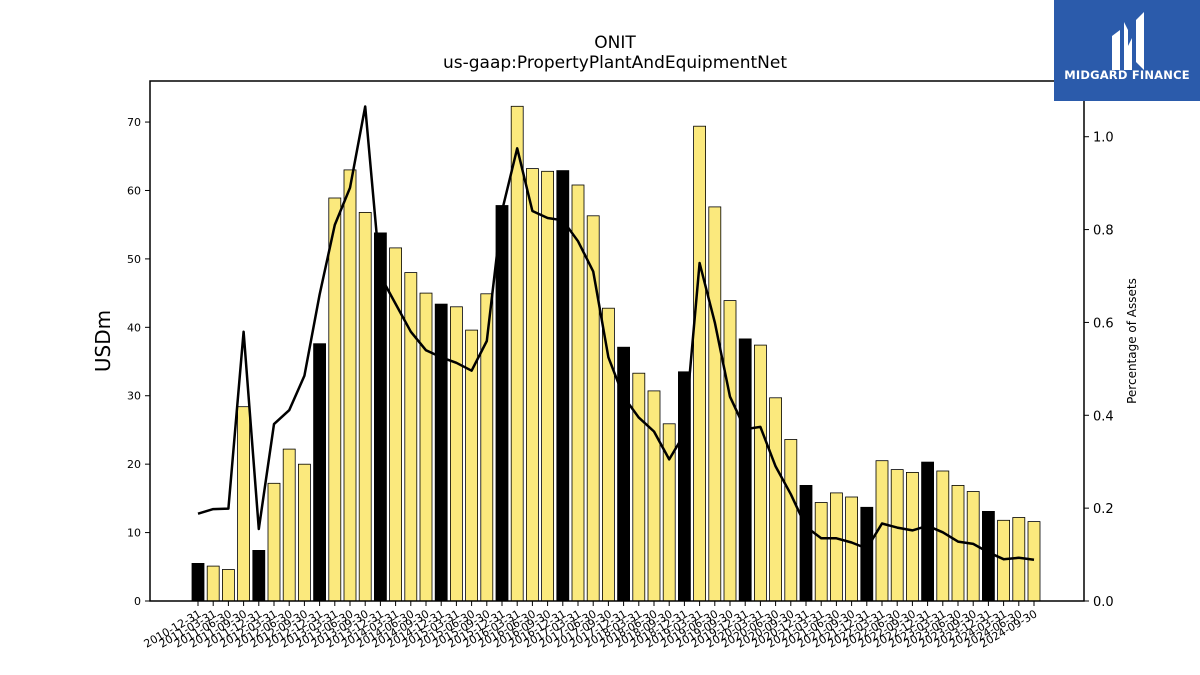  Describe the element at coordinates (1103, 509) in the screenshot. I see `y-right-tick-label: 0.2` at that location.